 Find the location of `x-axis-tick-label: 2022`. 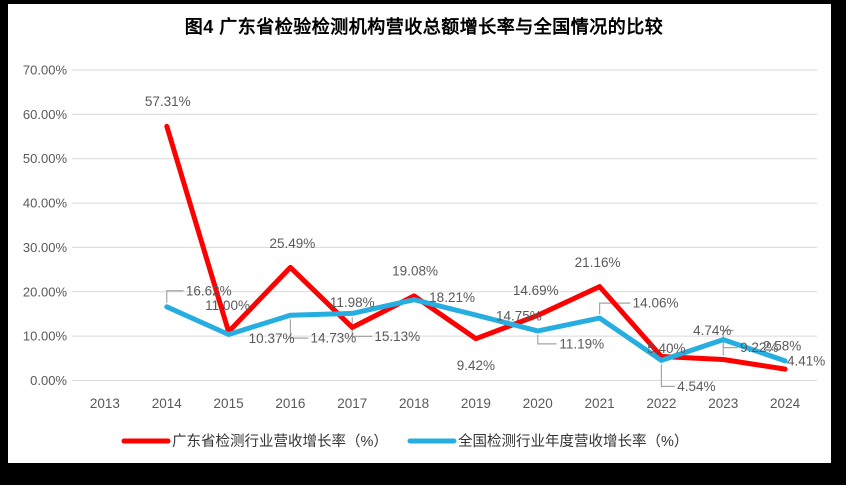

x-axis-tick-label: 2022 is located at coordinates (661, 403).